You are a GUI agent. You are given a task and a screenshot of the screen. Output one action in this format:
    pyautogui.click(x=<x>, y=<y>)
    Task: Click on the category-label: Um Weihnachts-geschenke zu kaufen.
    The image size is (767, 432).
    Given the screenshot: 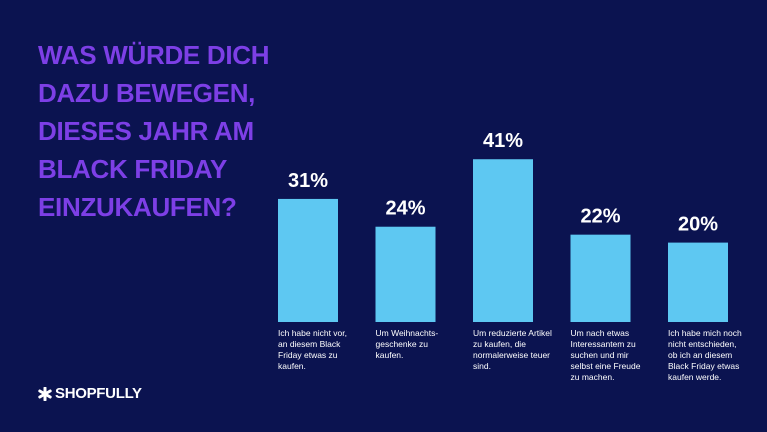 What is the action you would take?
    pyautogui.click(x=407, y=344)
    